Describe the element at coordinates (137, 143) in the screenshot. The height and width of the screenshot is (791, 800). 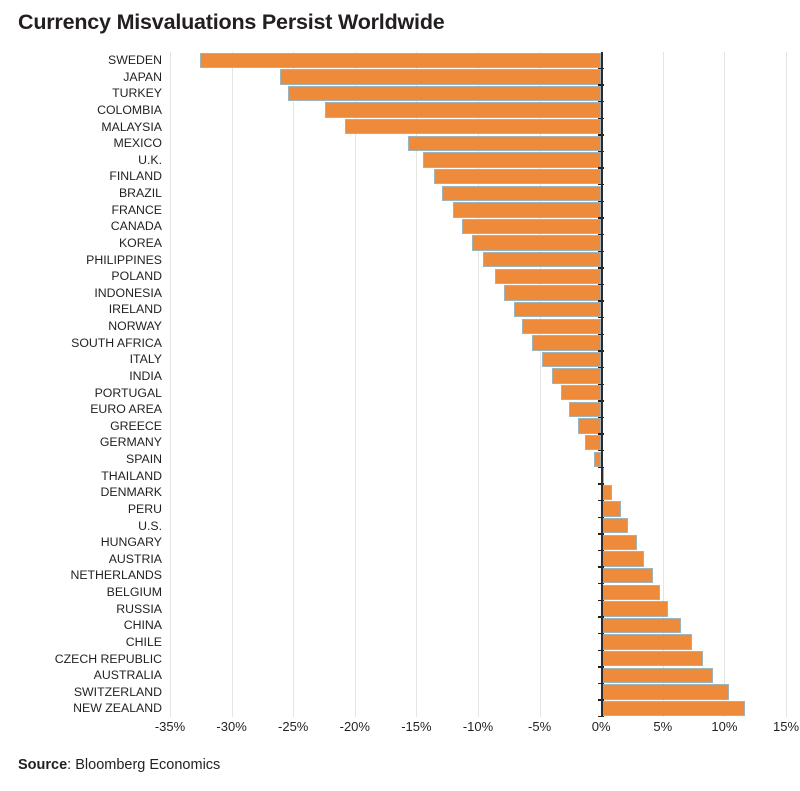
I see `category-label: MEXICO` at that location.